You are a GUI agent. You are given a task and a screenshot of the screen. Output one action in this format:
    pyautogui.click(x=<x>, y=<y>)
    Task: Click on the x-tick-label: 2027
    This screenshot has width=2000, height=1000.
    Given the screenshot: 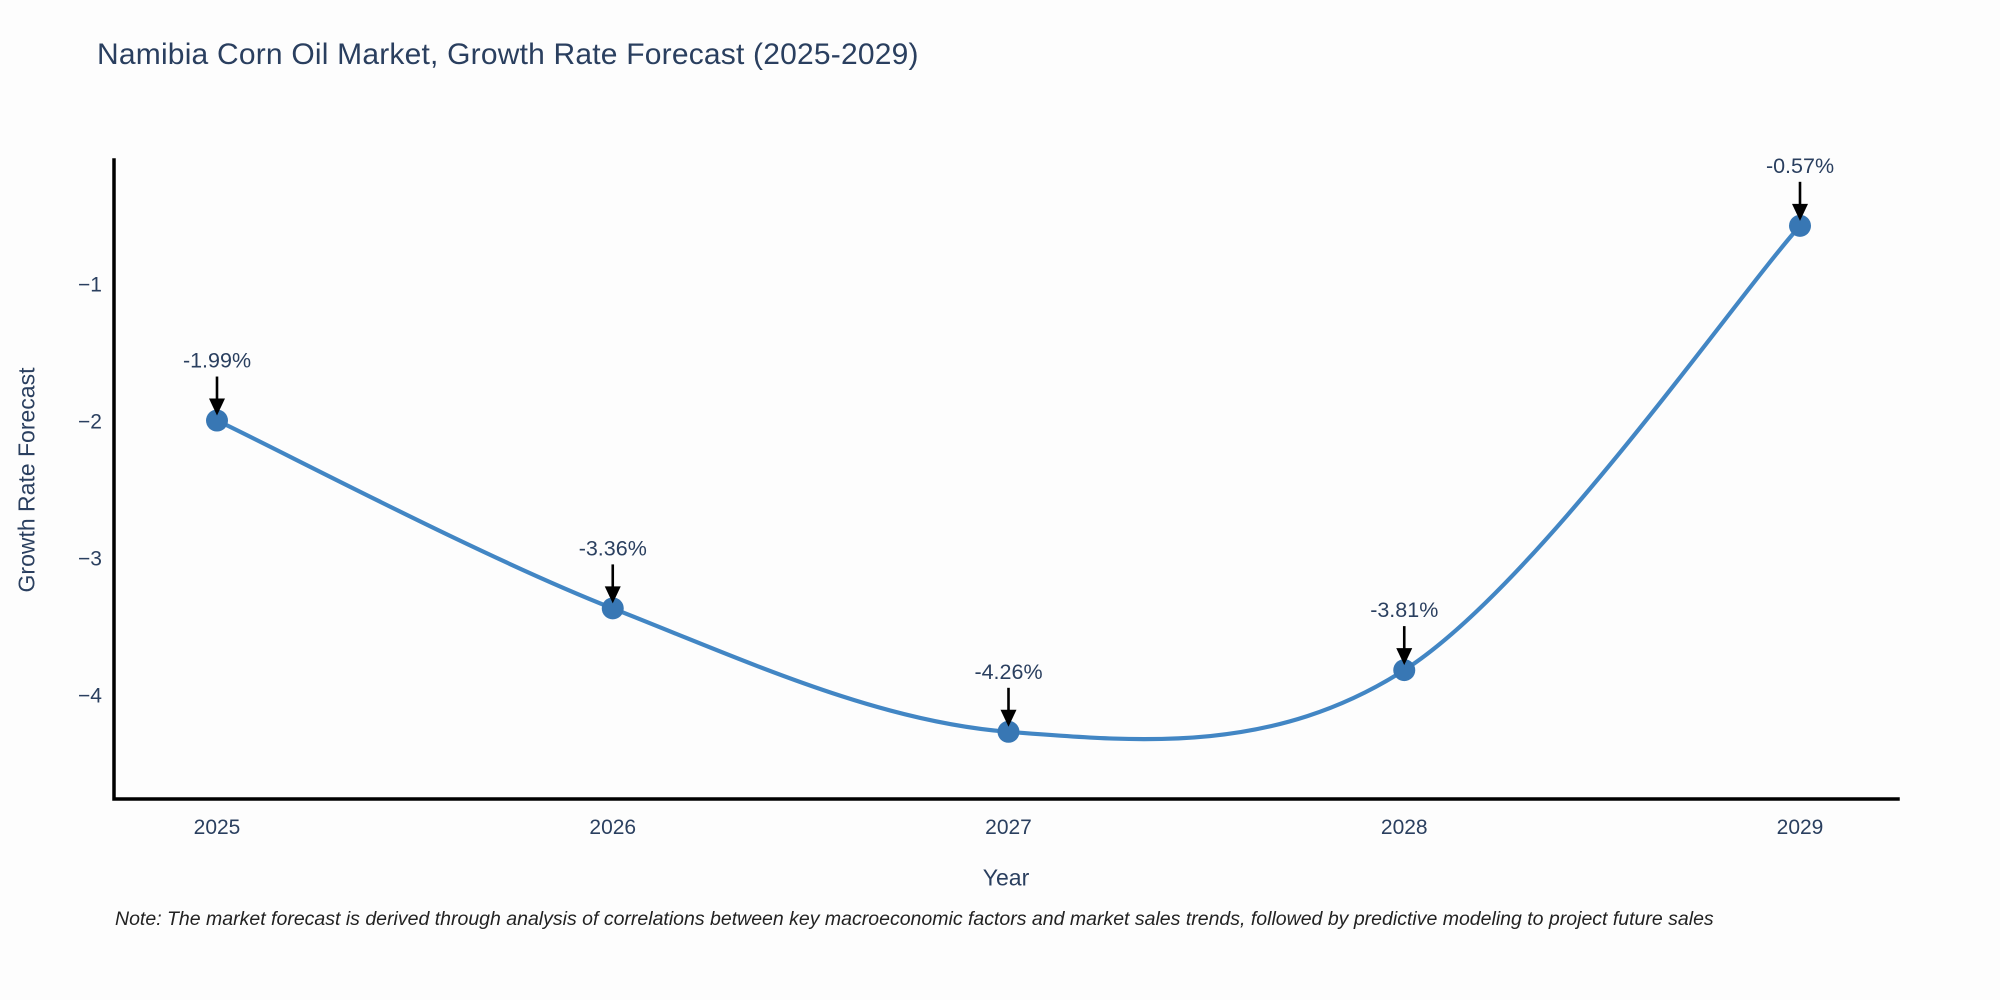 What is the action you would take?
    pyautogui.click(x=1008, y=827)
    